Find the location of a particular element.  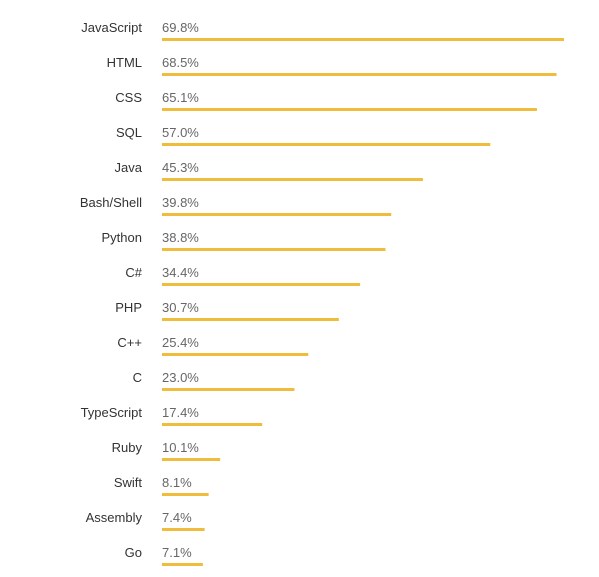

bar-row: C 23.0% is located at coordinates (214, 380).